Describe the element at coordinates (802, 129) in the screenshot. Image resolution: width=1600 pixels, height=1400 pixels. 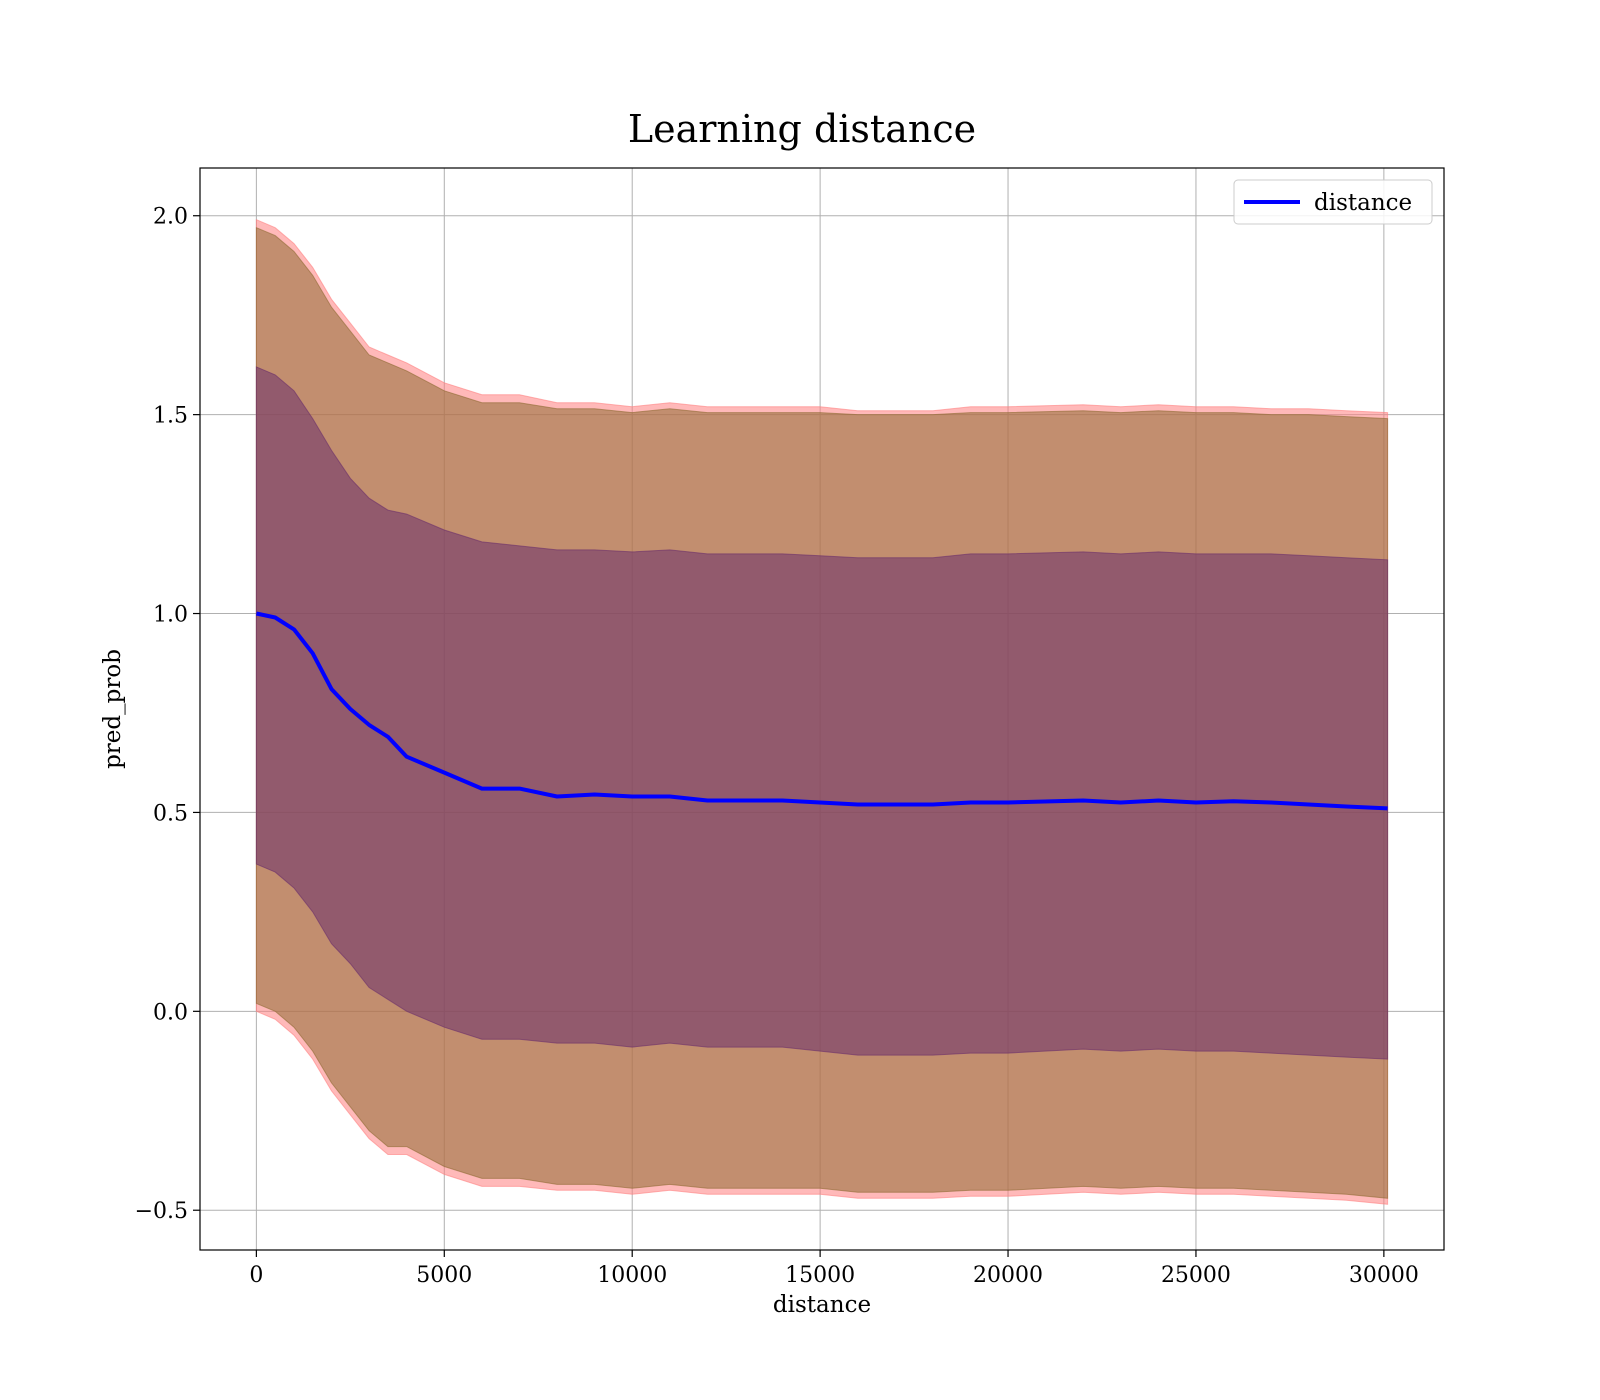
I see `chart-title: Learning distance` at that location.